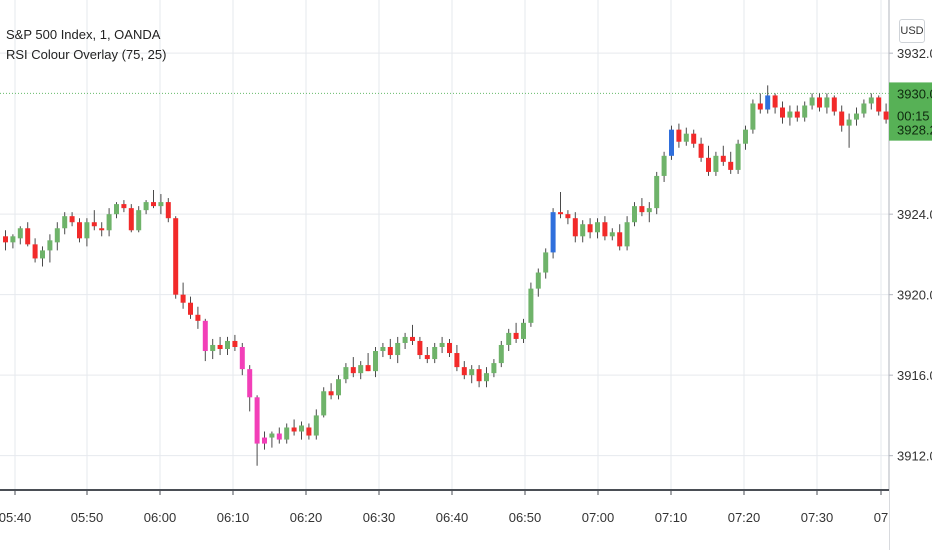 Image resolution: width=932 pixels, height=550 pixels. What do you see at coordinates (86, 54) in the screenshot?
I see `indicator-label: RSI Colour Overlay (75, 25)` at bounding box center [86, 54].